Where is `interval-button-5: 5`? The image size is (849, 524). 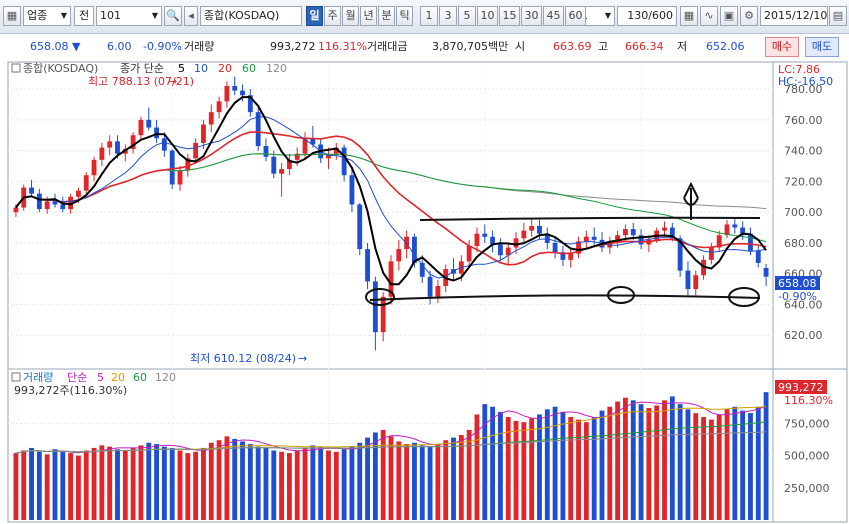
interval-button-5: 5 is located at coordinates (467, 16).